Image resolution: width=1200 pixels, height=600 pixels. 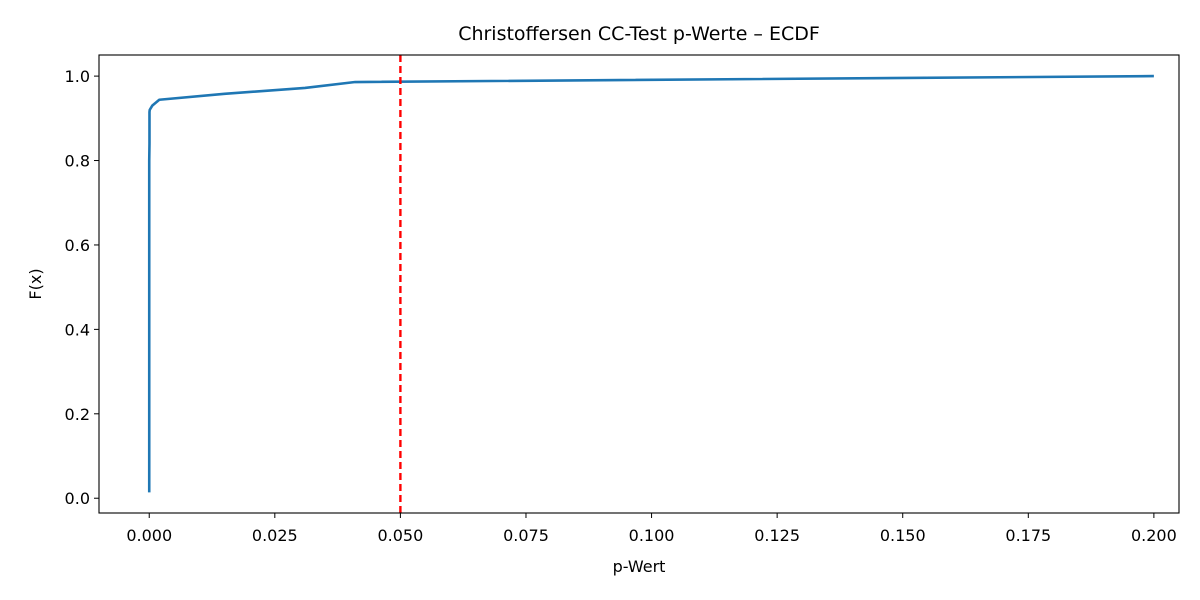 What do you see at coordinates (77, 498) in the screenshot?
I see `y-tick-label: 0.0` at bounding box center [77, 498].